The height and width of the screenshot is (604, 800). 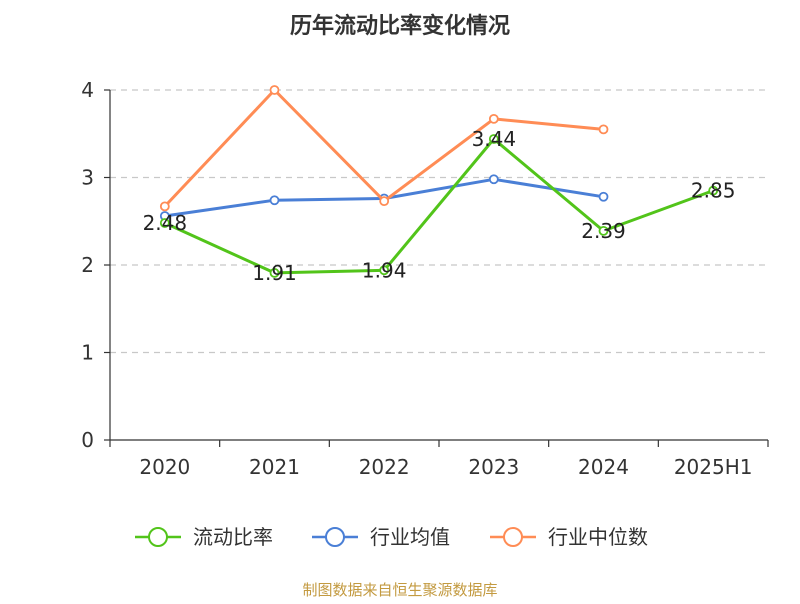 What do you see at coordinates (87, 353) in the screenshot?
I see `y-tick-label: 1` at bounding box center [87, 353].